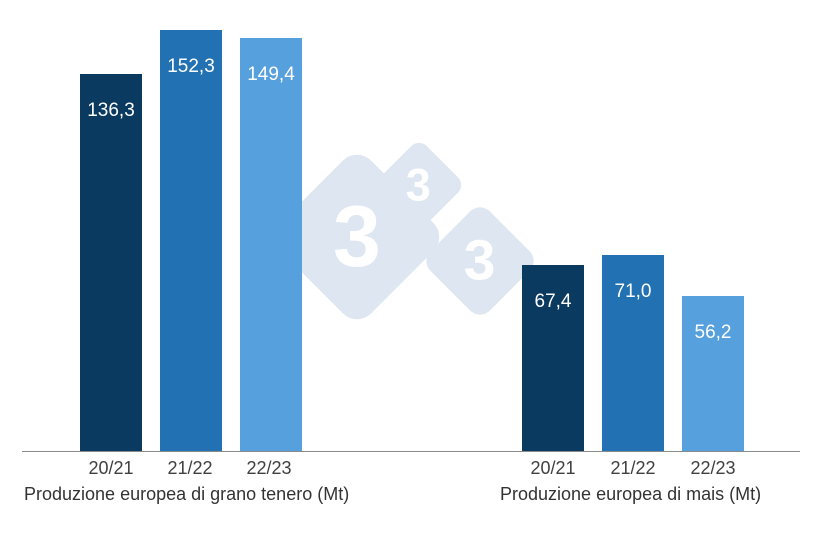  Describe the element at coordinates (411, 451) in the screenshot. I see `x-axis-line` at that location.